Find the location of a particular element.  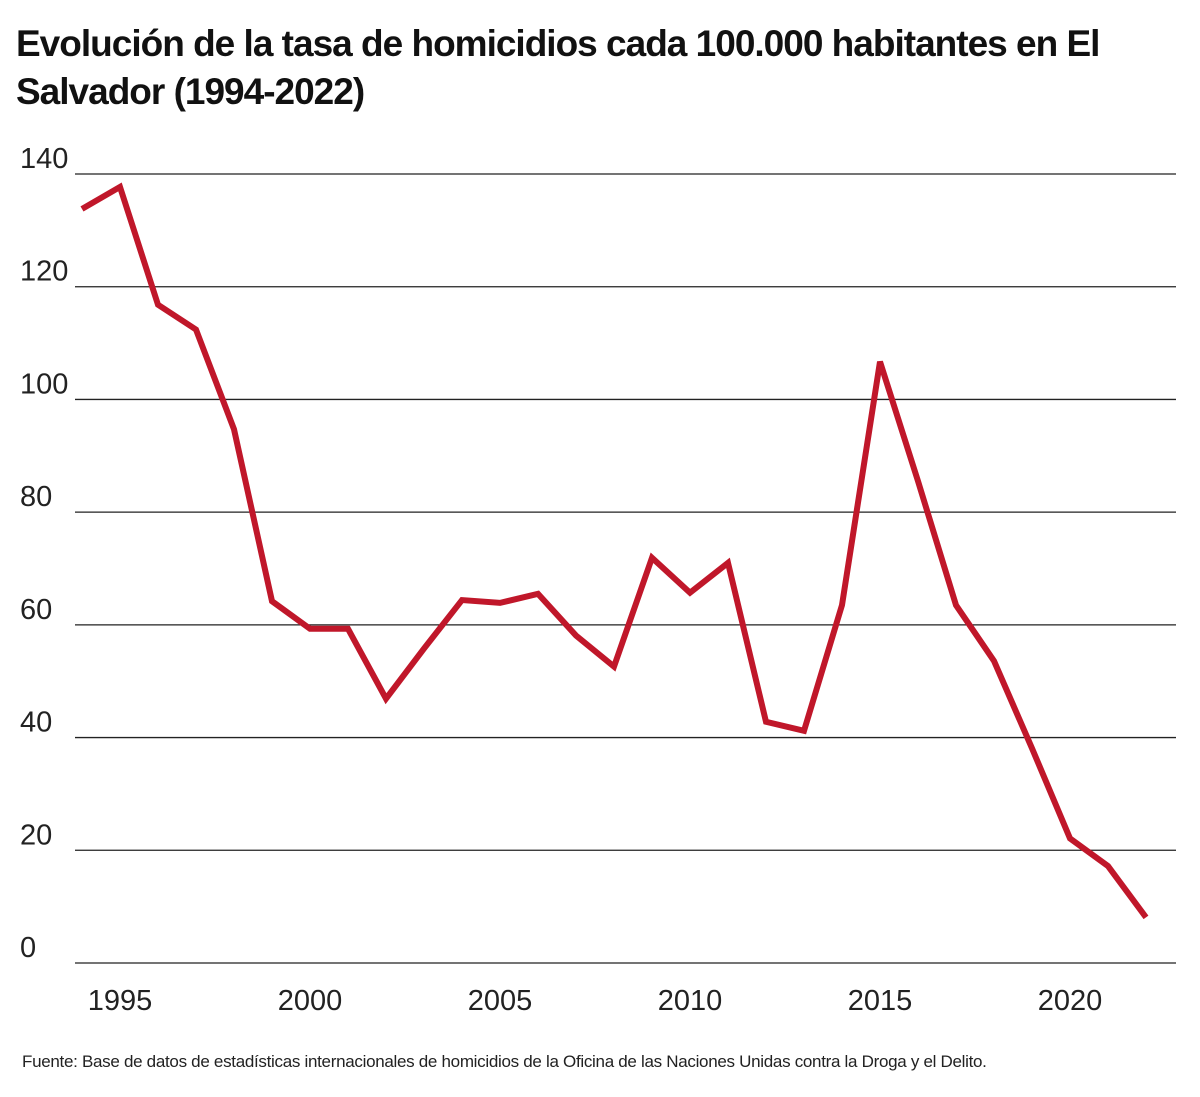

x-tick-label: 2000 is located at coordinates (310, 1001).